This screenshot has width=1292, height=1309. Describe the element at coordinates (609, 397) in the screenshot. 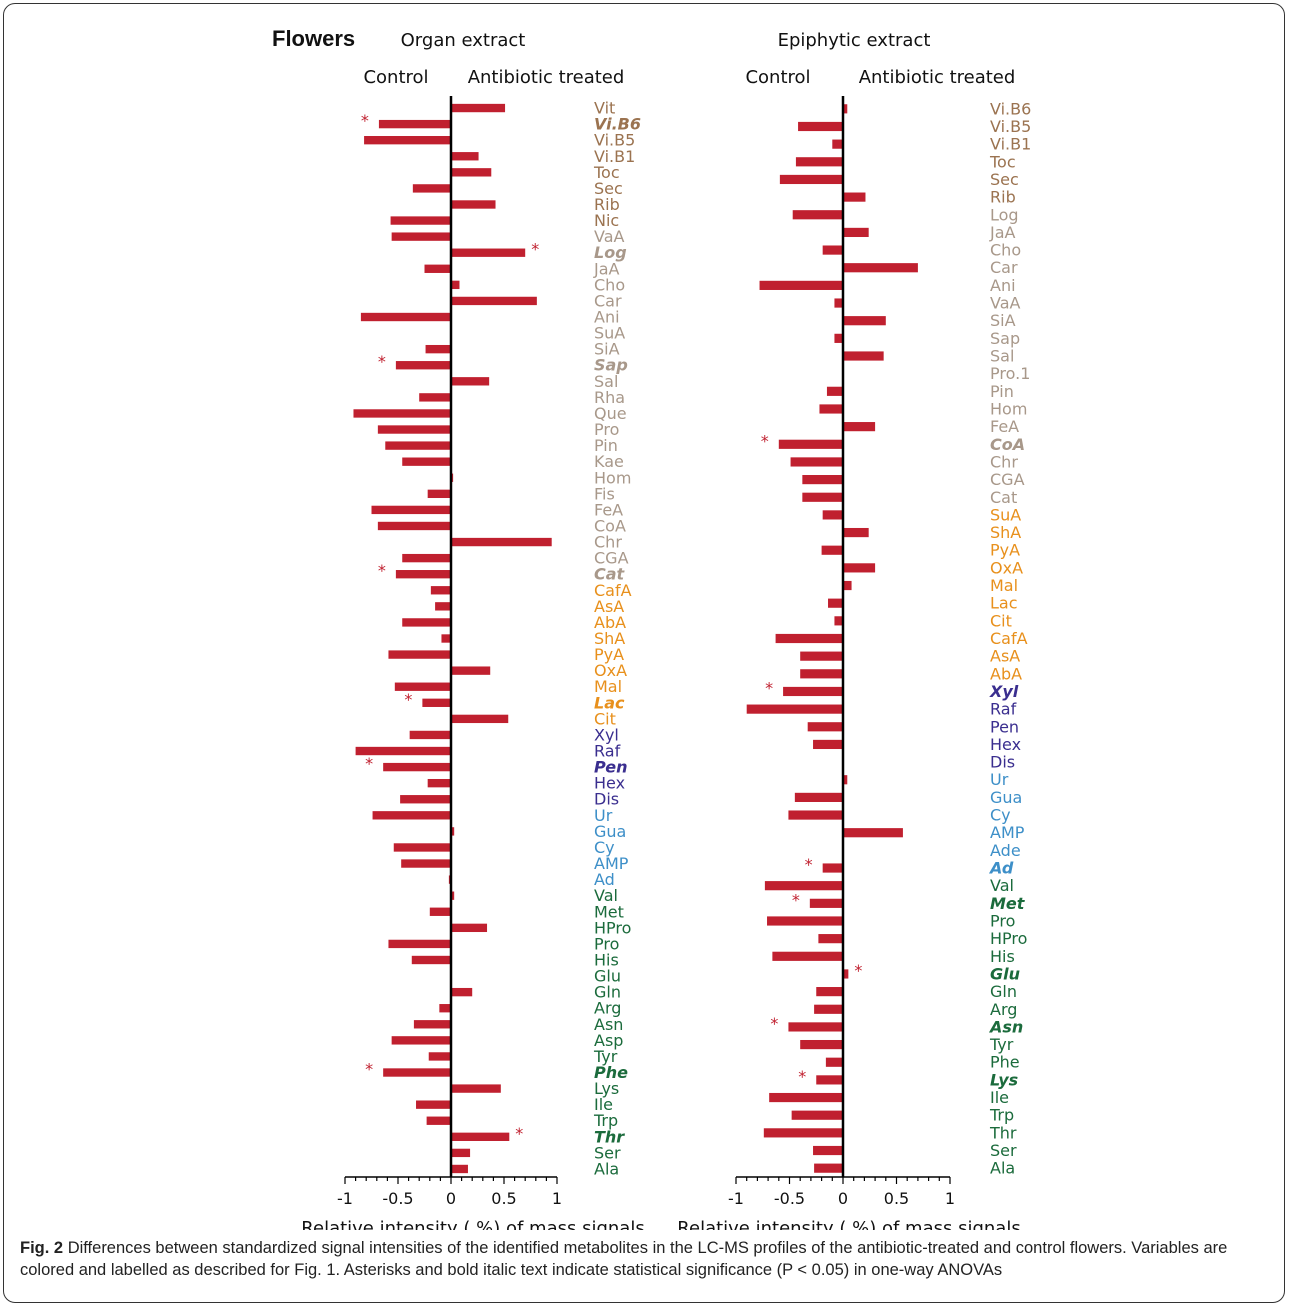

I see `category-label: Rha` at that location.